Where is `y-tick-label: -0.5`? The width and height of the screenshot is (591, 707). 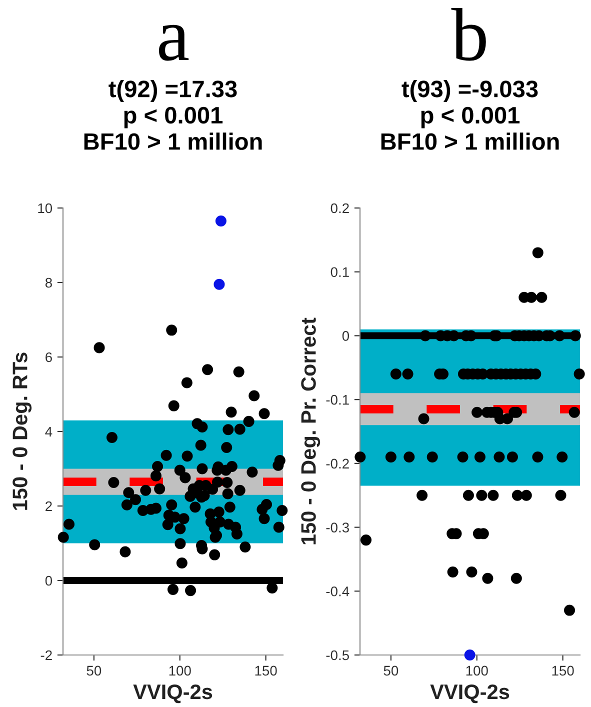
y-tick-label: -0.5 is located at coordinates (338, 655).